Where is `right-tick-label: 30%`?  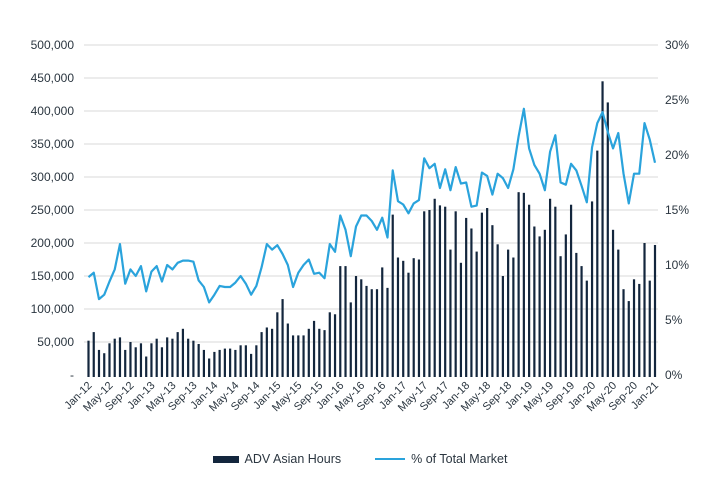
right-tick-label: 30% is located at coordinates (677, 45).